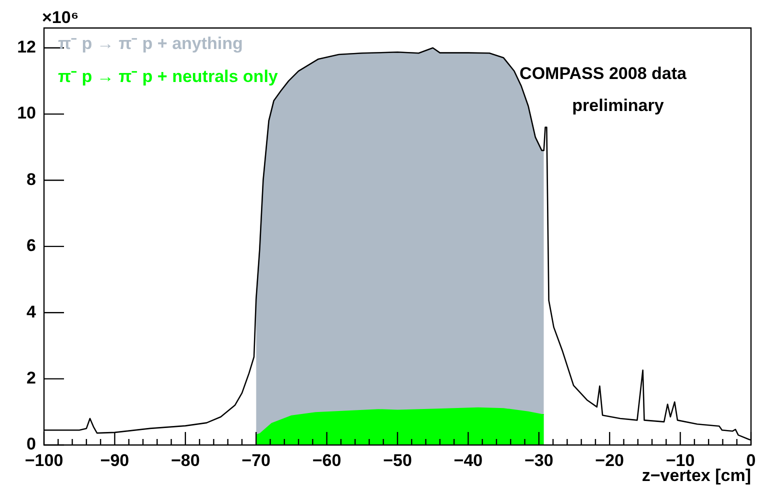  What do you see at coordinates (115, 460) in the screenshot?
I see `x-tick-label: −90` at bounding box center [115, 460].